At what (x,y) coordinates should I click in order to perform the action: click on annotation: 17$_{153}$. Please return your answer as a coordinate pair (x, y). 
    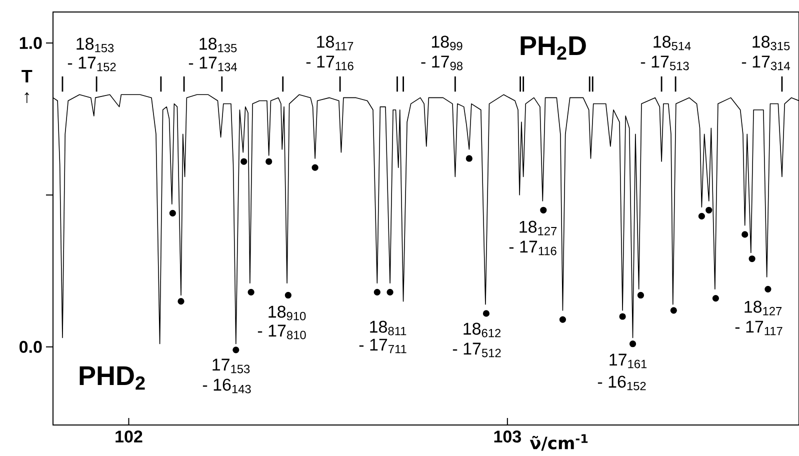
    Looking at the image, I should click on (231, 366).